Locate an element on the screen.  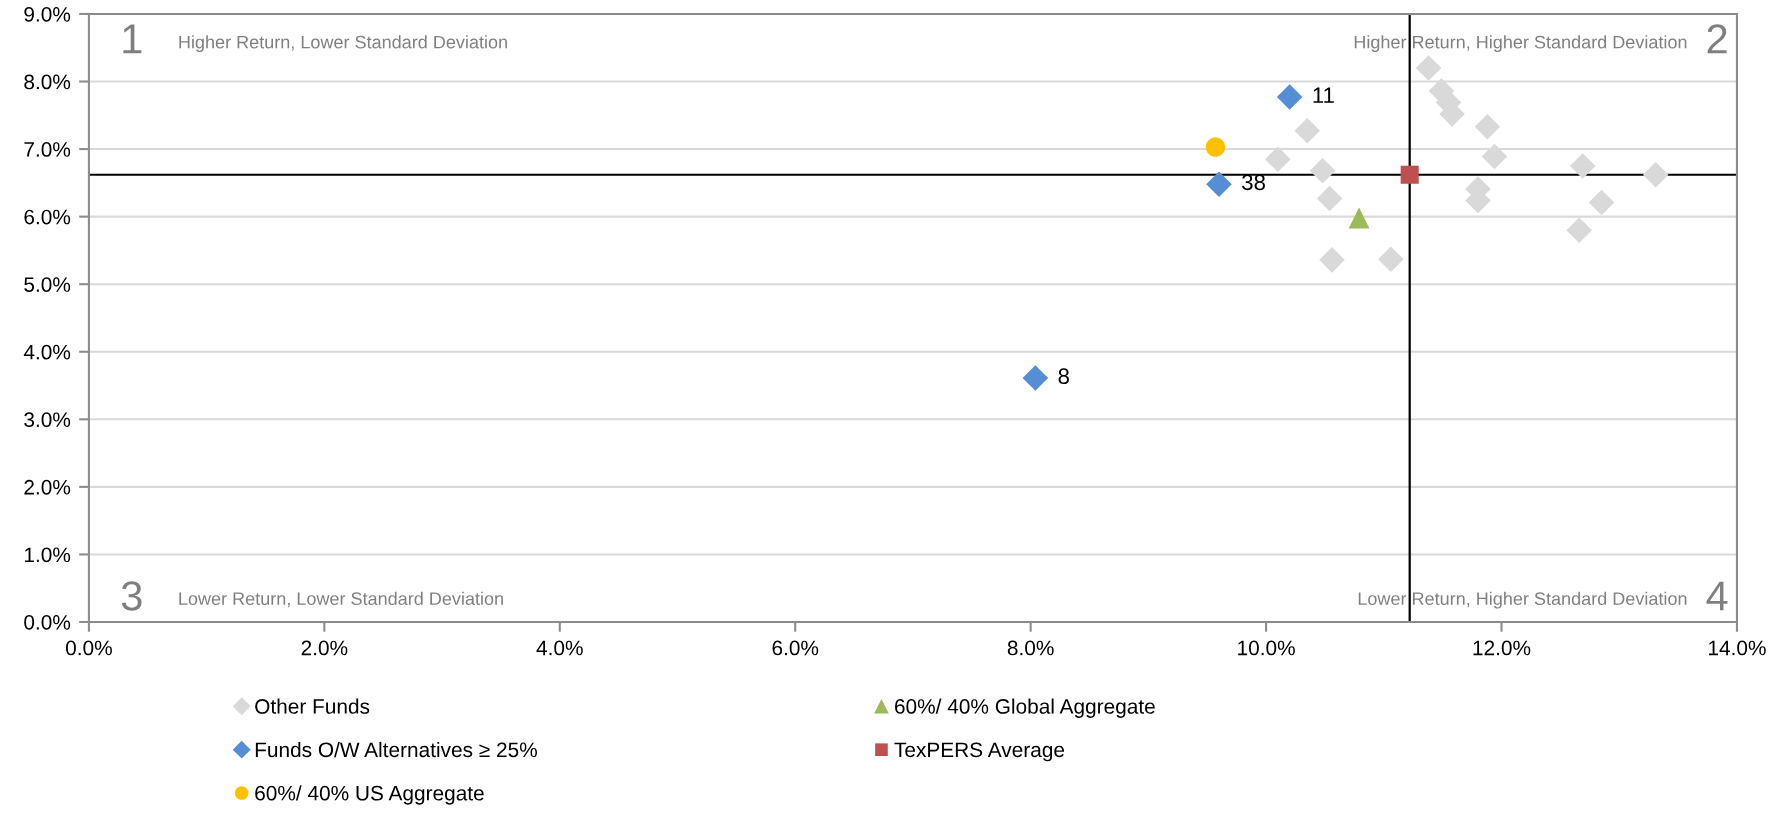
y-tick-label: 2.0% is located at coordinates (47, 487).